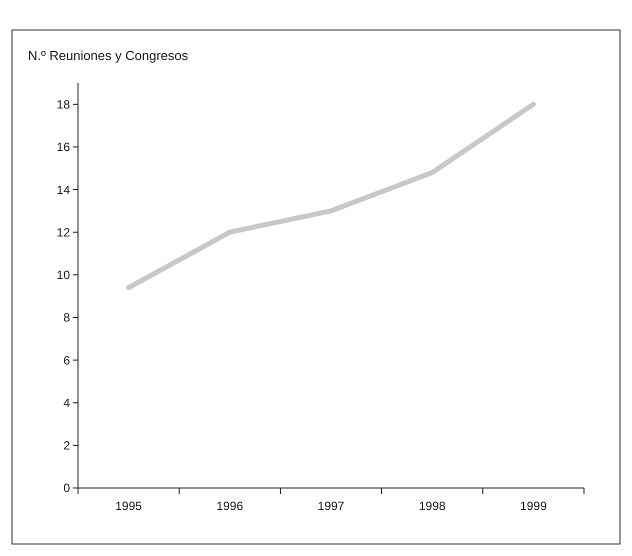 Image resolution: width=632 pixels, height=556 pixels. Describe the element at coordinates (63, 232) in the screenshot. I see `y-tick-label: 12` at that location.